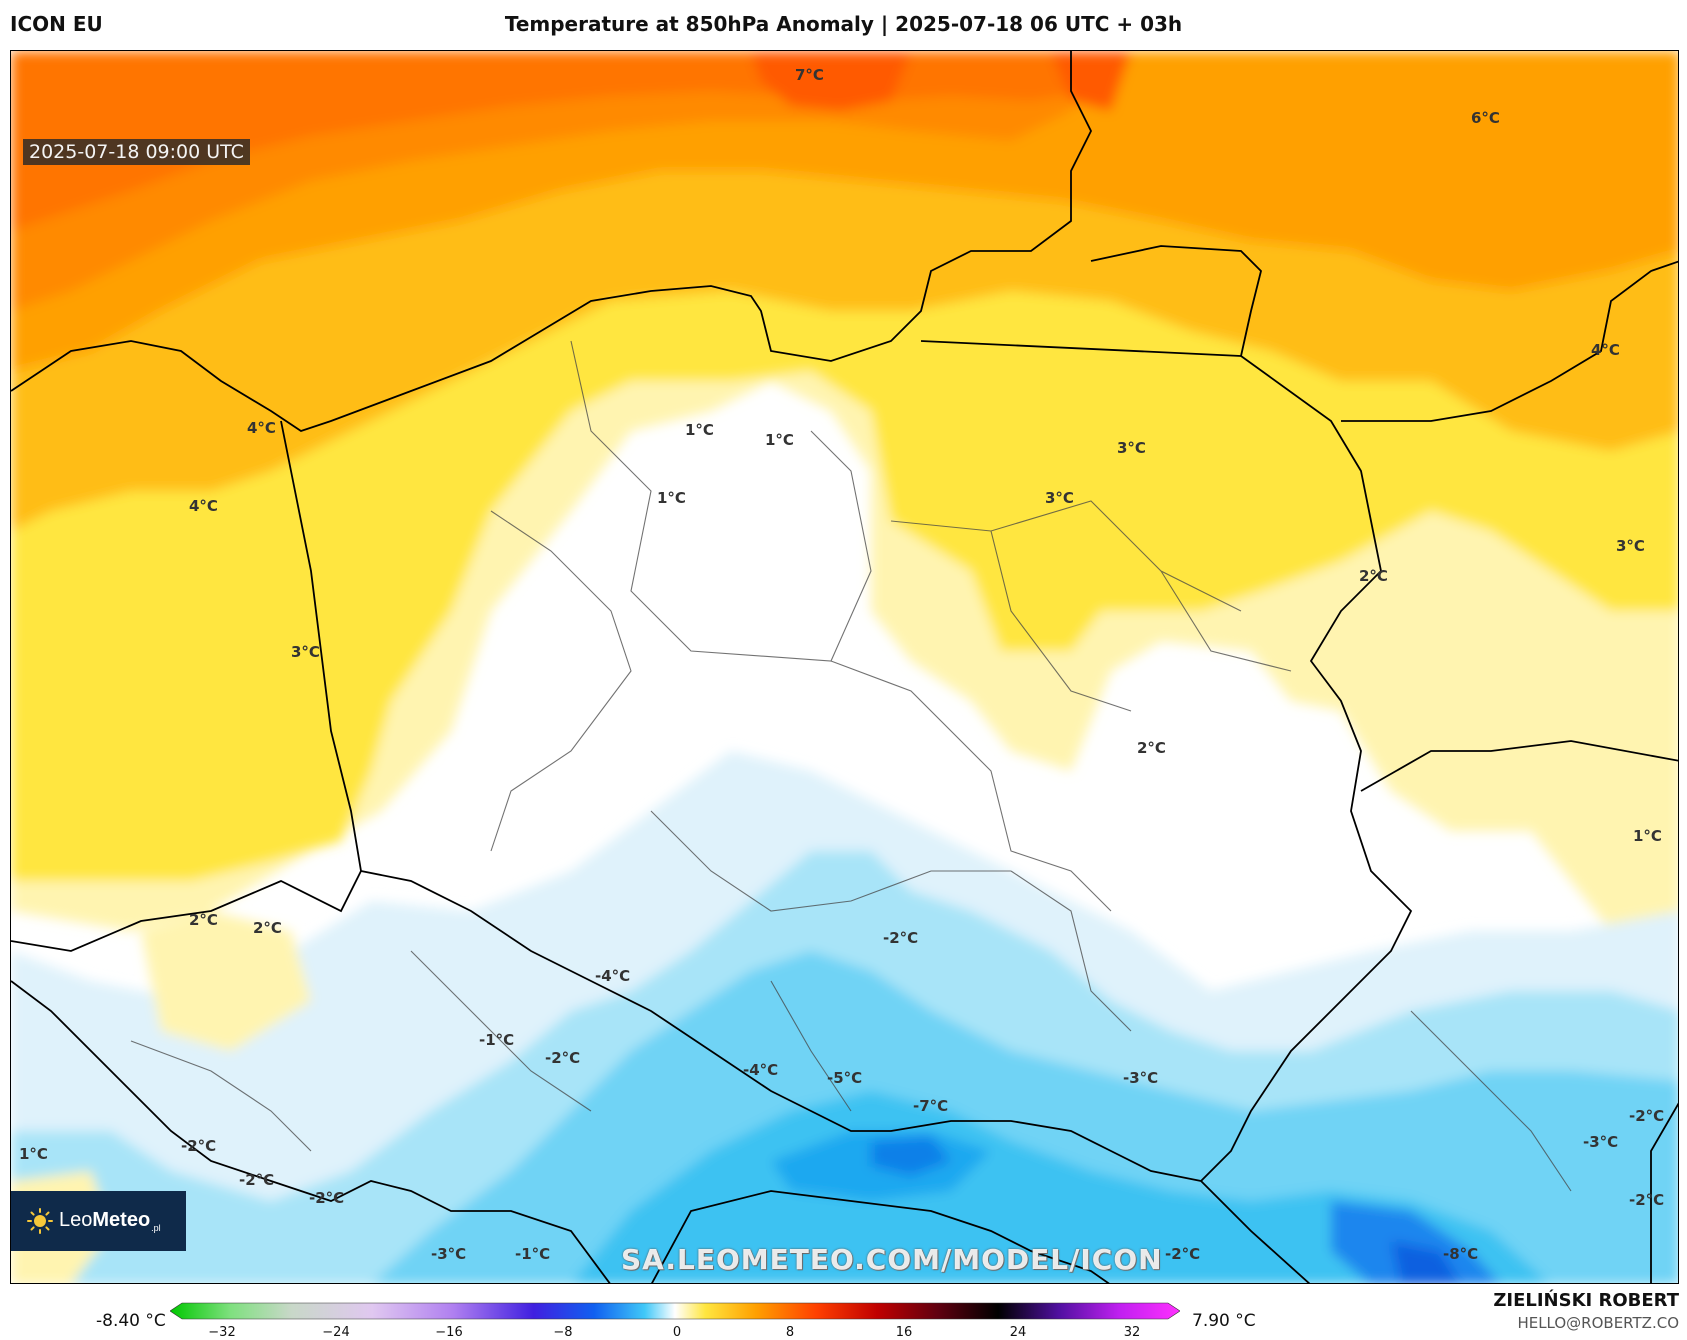  What do you see at coordinates (40, 1221) in the screenshot?
I see `sun-icon` at bounding box center [40, 1221].